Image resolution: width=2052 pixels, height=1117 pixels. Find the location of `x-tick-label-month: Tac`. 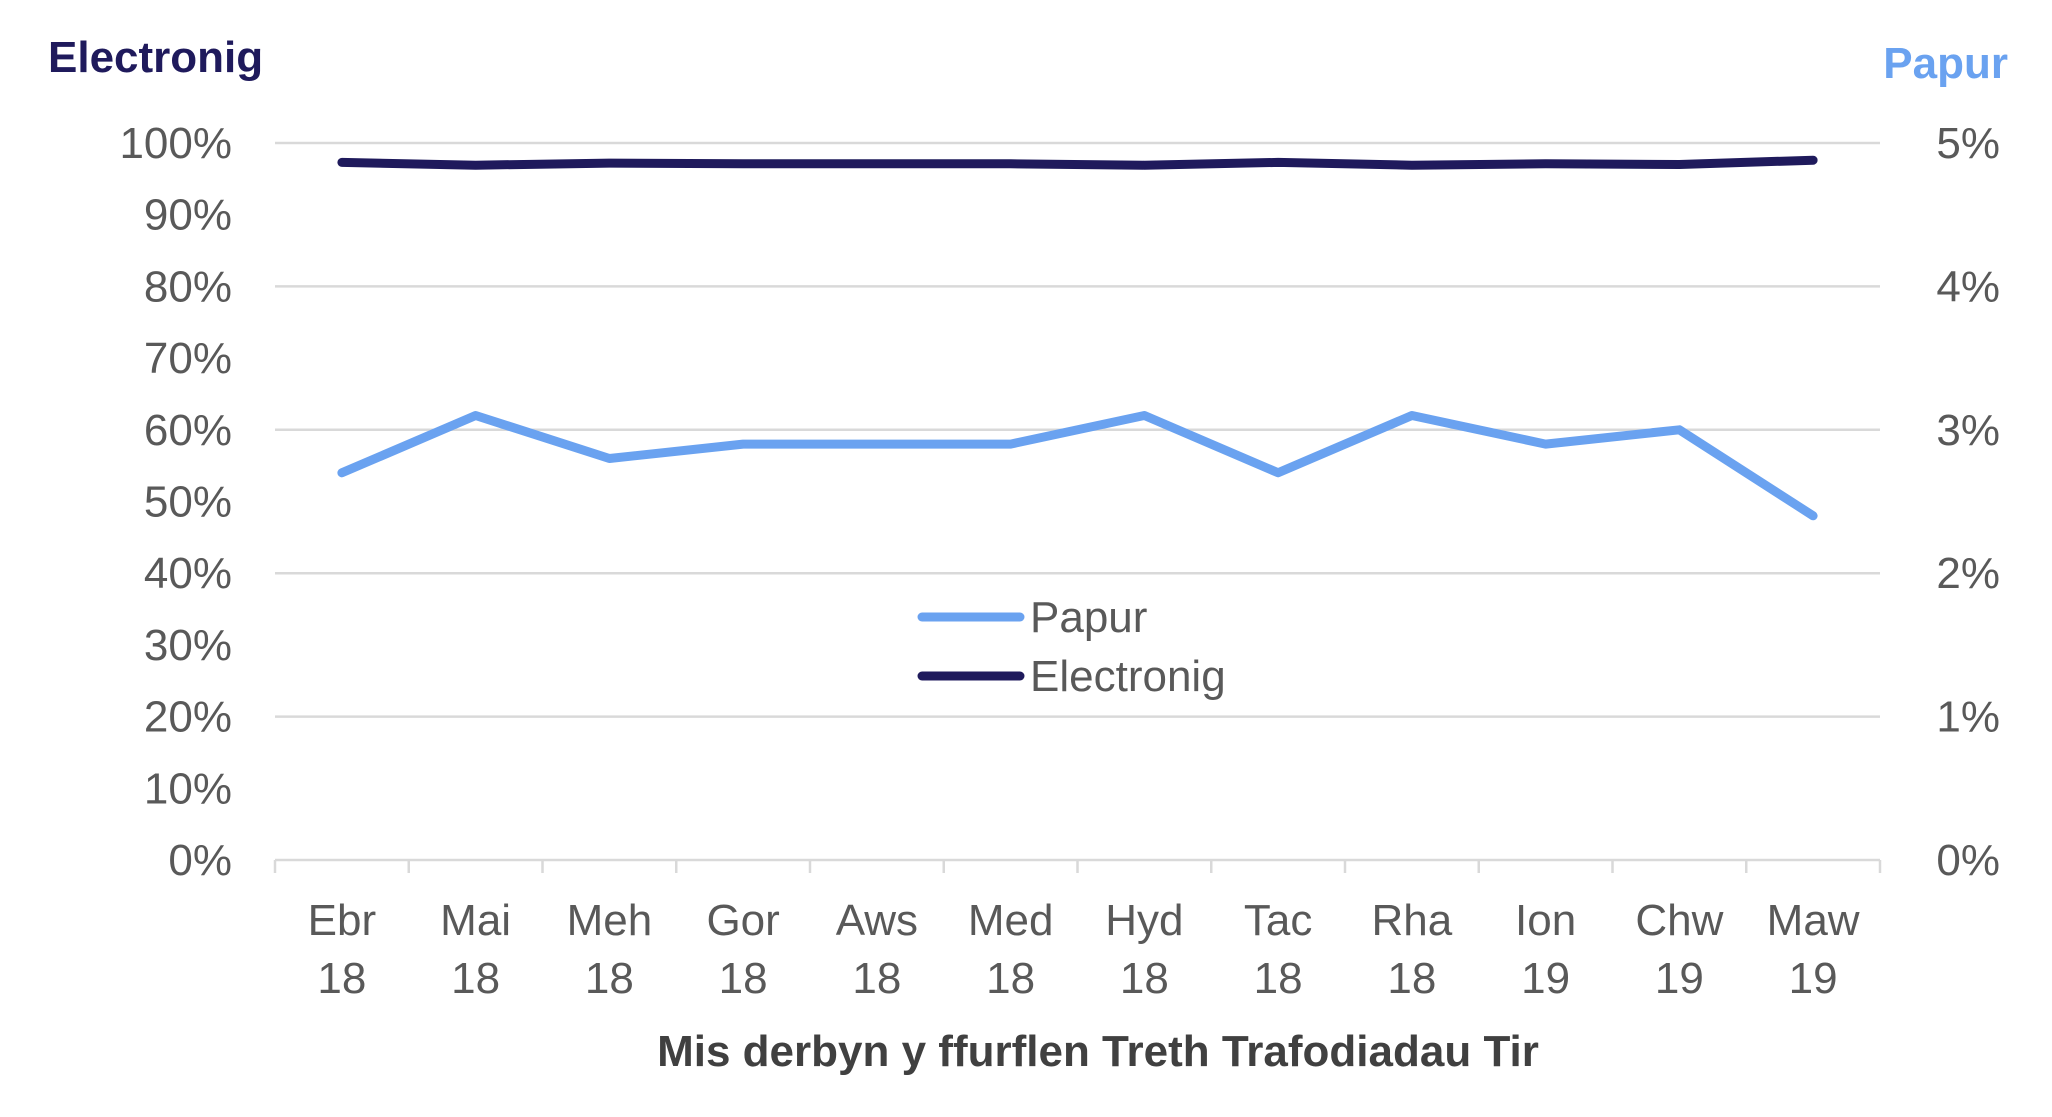

x-tick-label-month: Tac is located at coordinates (1278, 920).